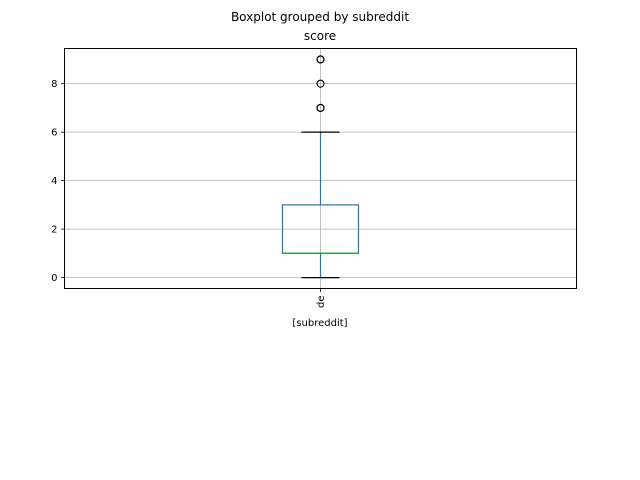 Image resolution: width=640 pixels, height=480 pixels. Describe the element at coordinates (54, 181) in the screenshot. I see `y-tick-label: 4` at that location.